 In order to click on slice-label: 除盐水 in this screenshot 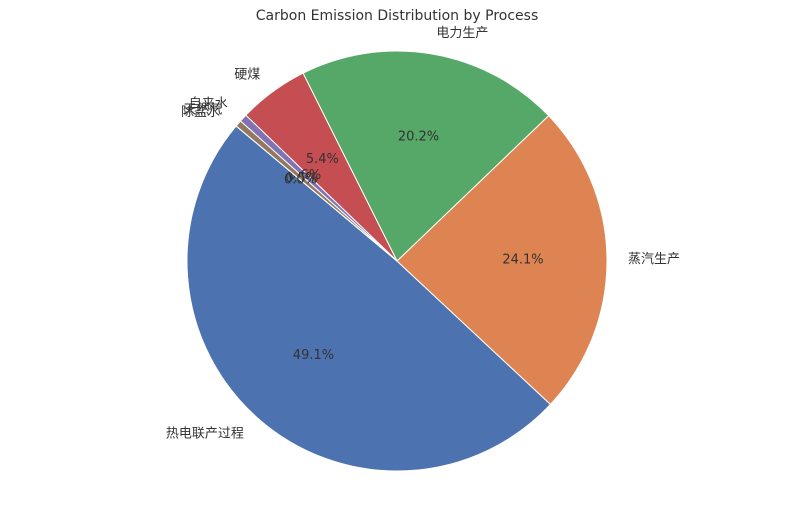, I will do `click(200, 112)`.